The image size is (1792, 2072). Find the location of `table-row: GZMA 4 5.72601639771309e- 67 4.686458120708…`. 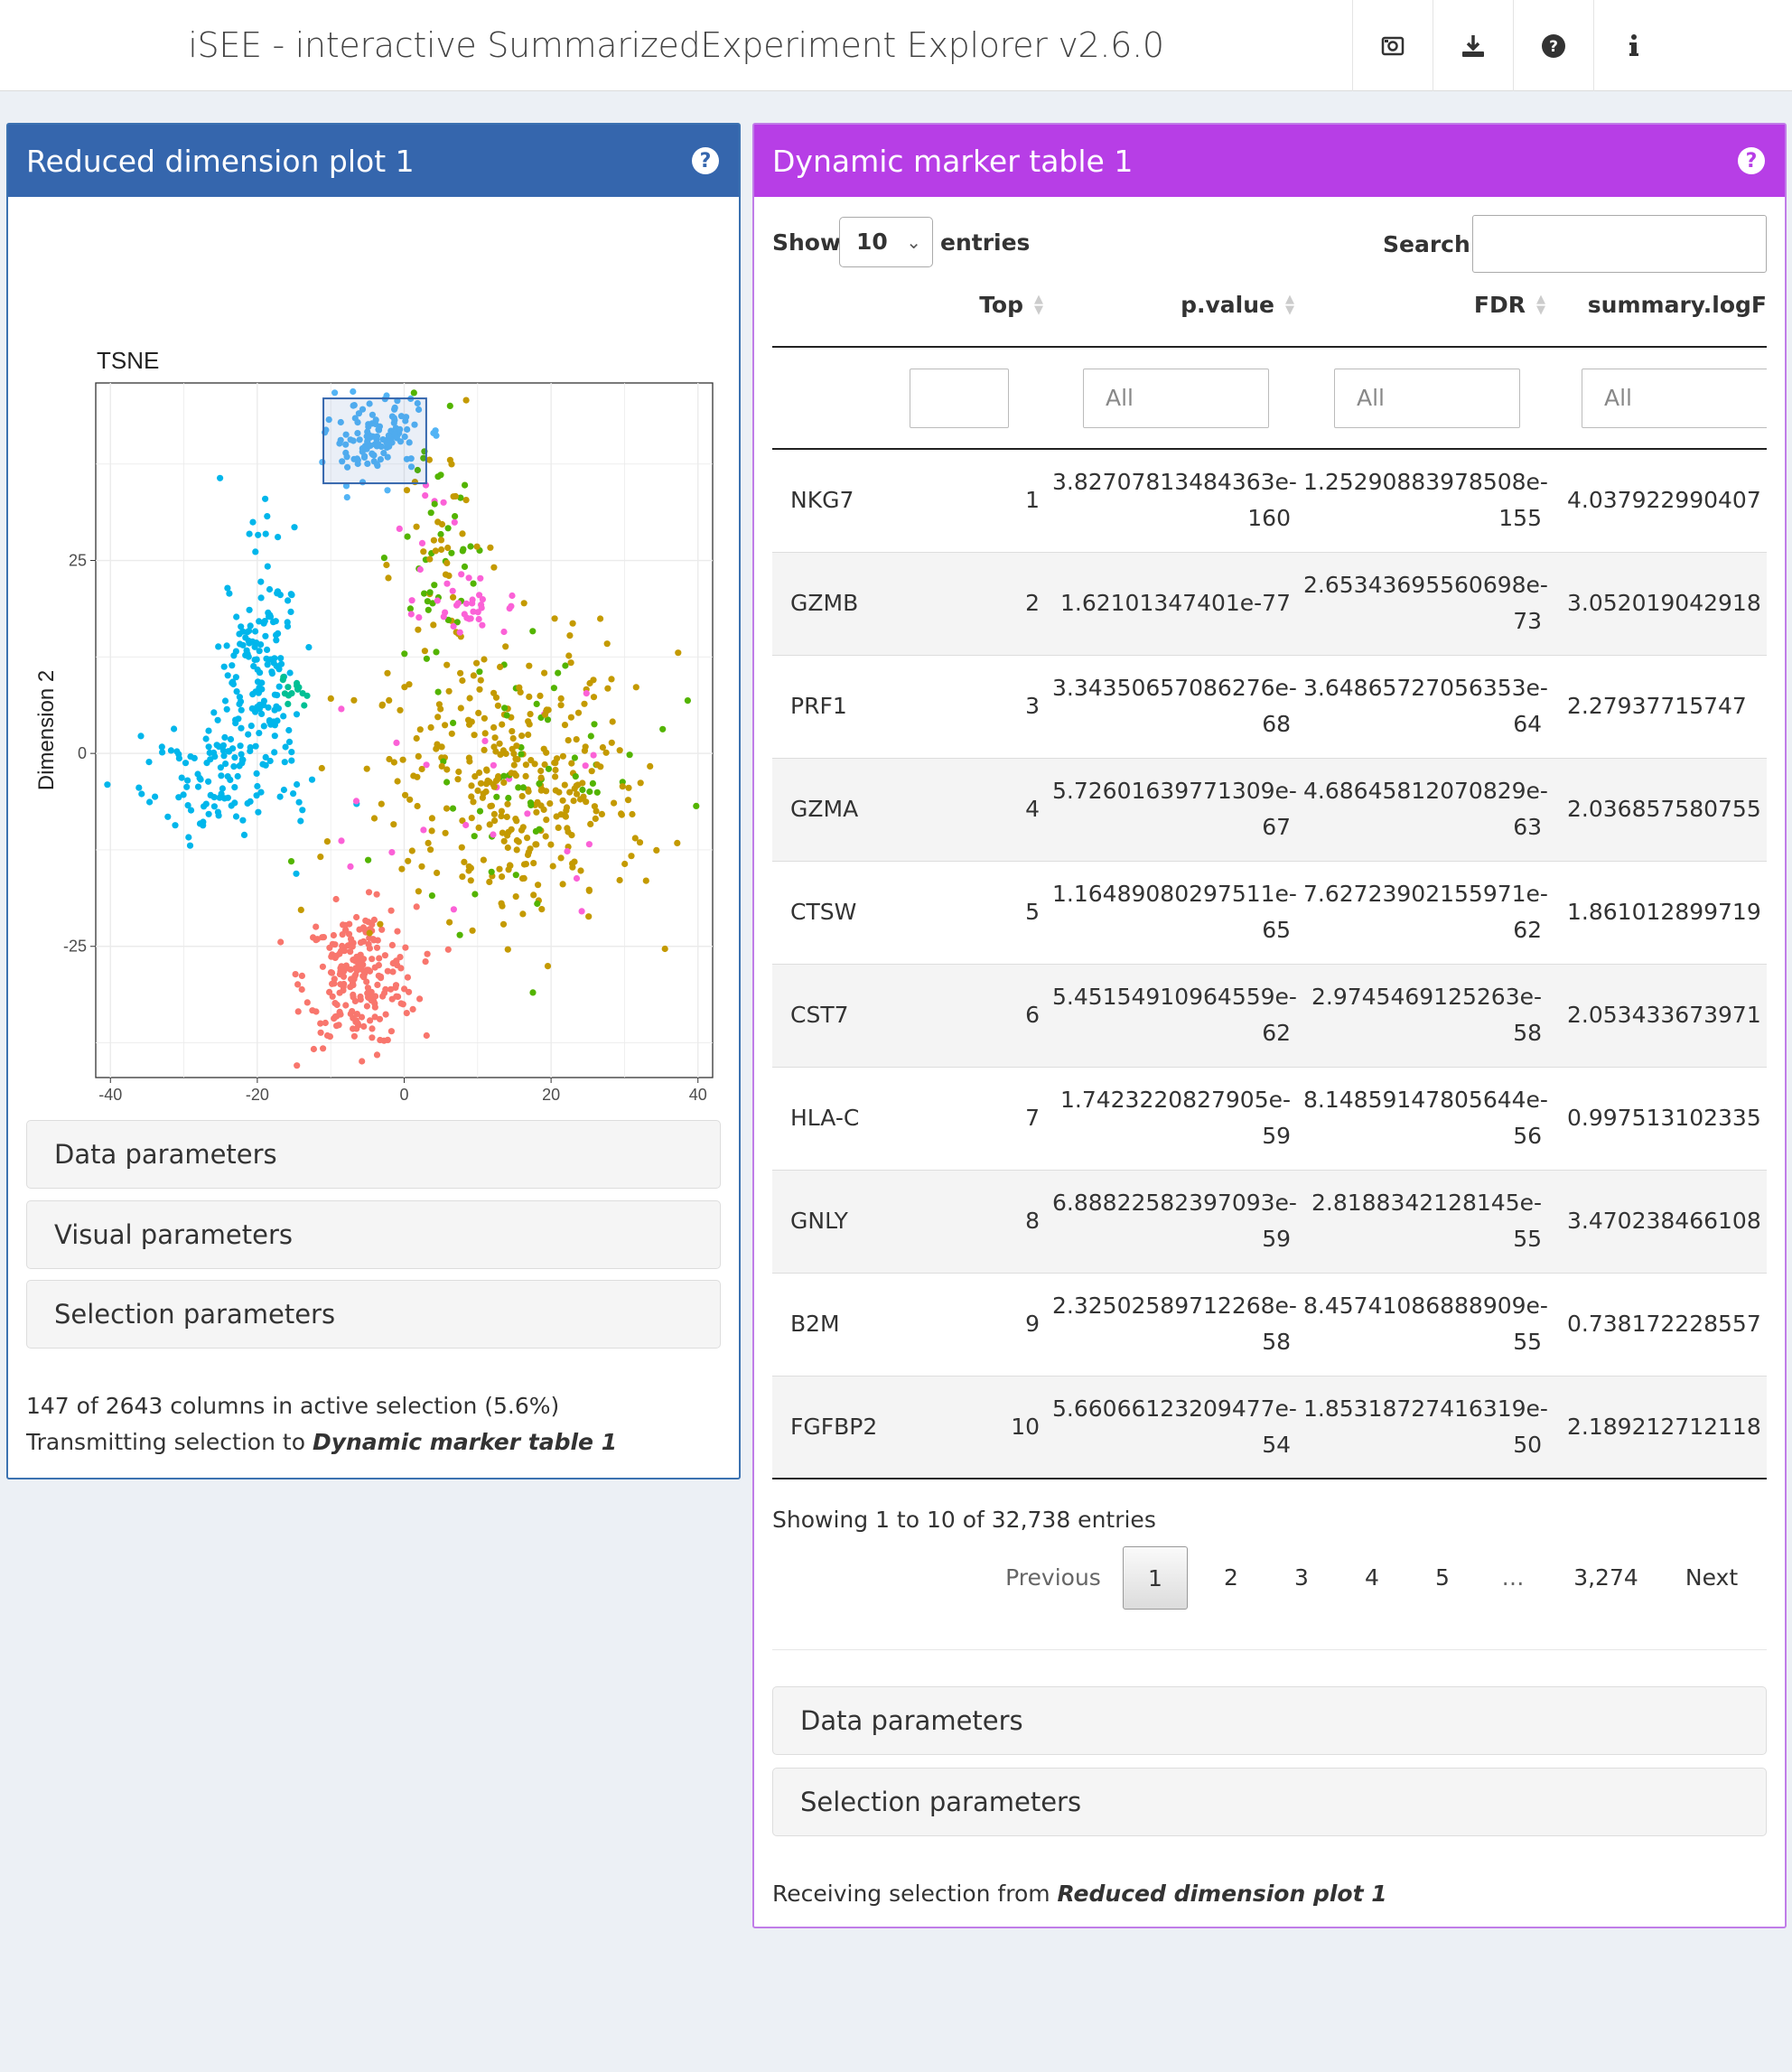

table-row: GZMA 4 5.72601639771309e- 67 4.686458120708… is located at coordinates (1269, 810).